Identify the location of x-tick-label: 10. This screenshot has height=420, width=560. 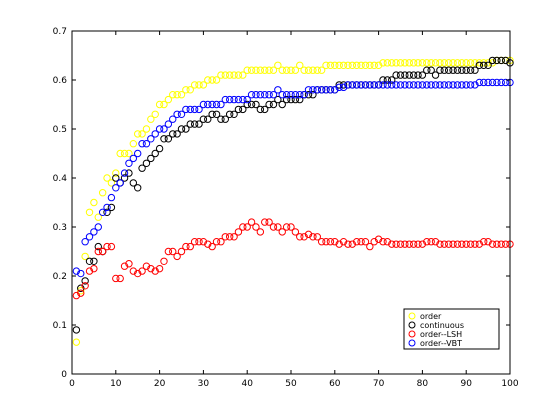
(116, 384).